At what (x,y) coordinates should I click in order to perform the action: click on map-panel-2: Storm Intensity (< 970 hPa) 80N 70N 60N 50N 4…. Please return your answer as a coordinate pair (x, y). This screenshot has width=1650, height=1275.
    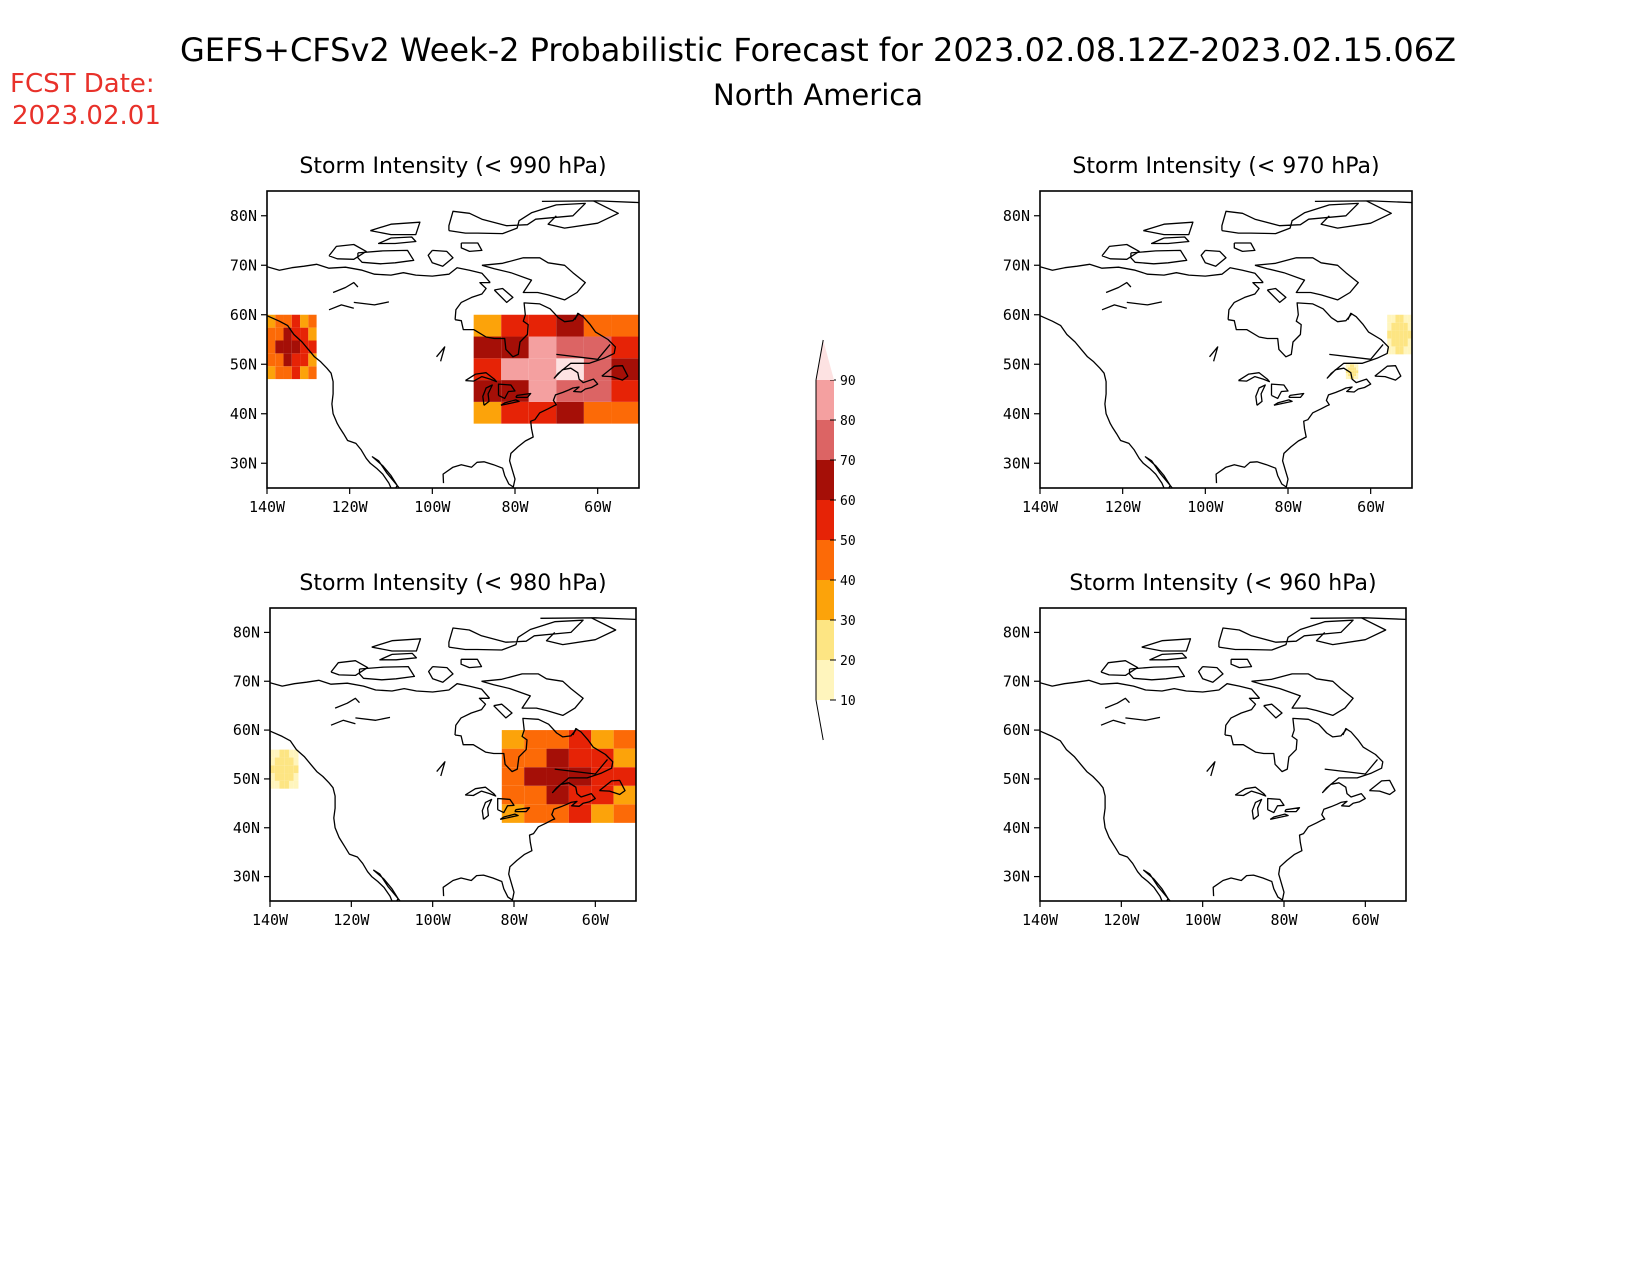
    Looking at the image, I should click on (1208, 335).